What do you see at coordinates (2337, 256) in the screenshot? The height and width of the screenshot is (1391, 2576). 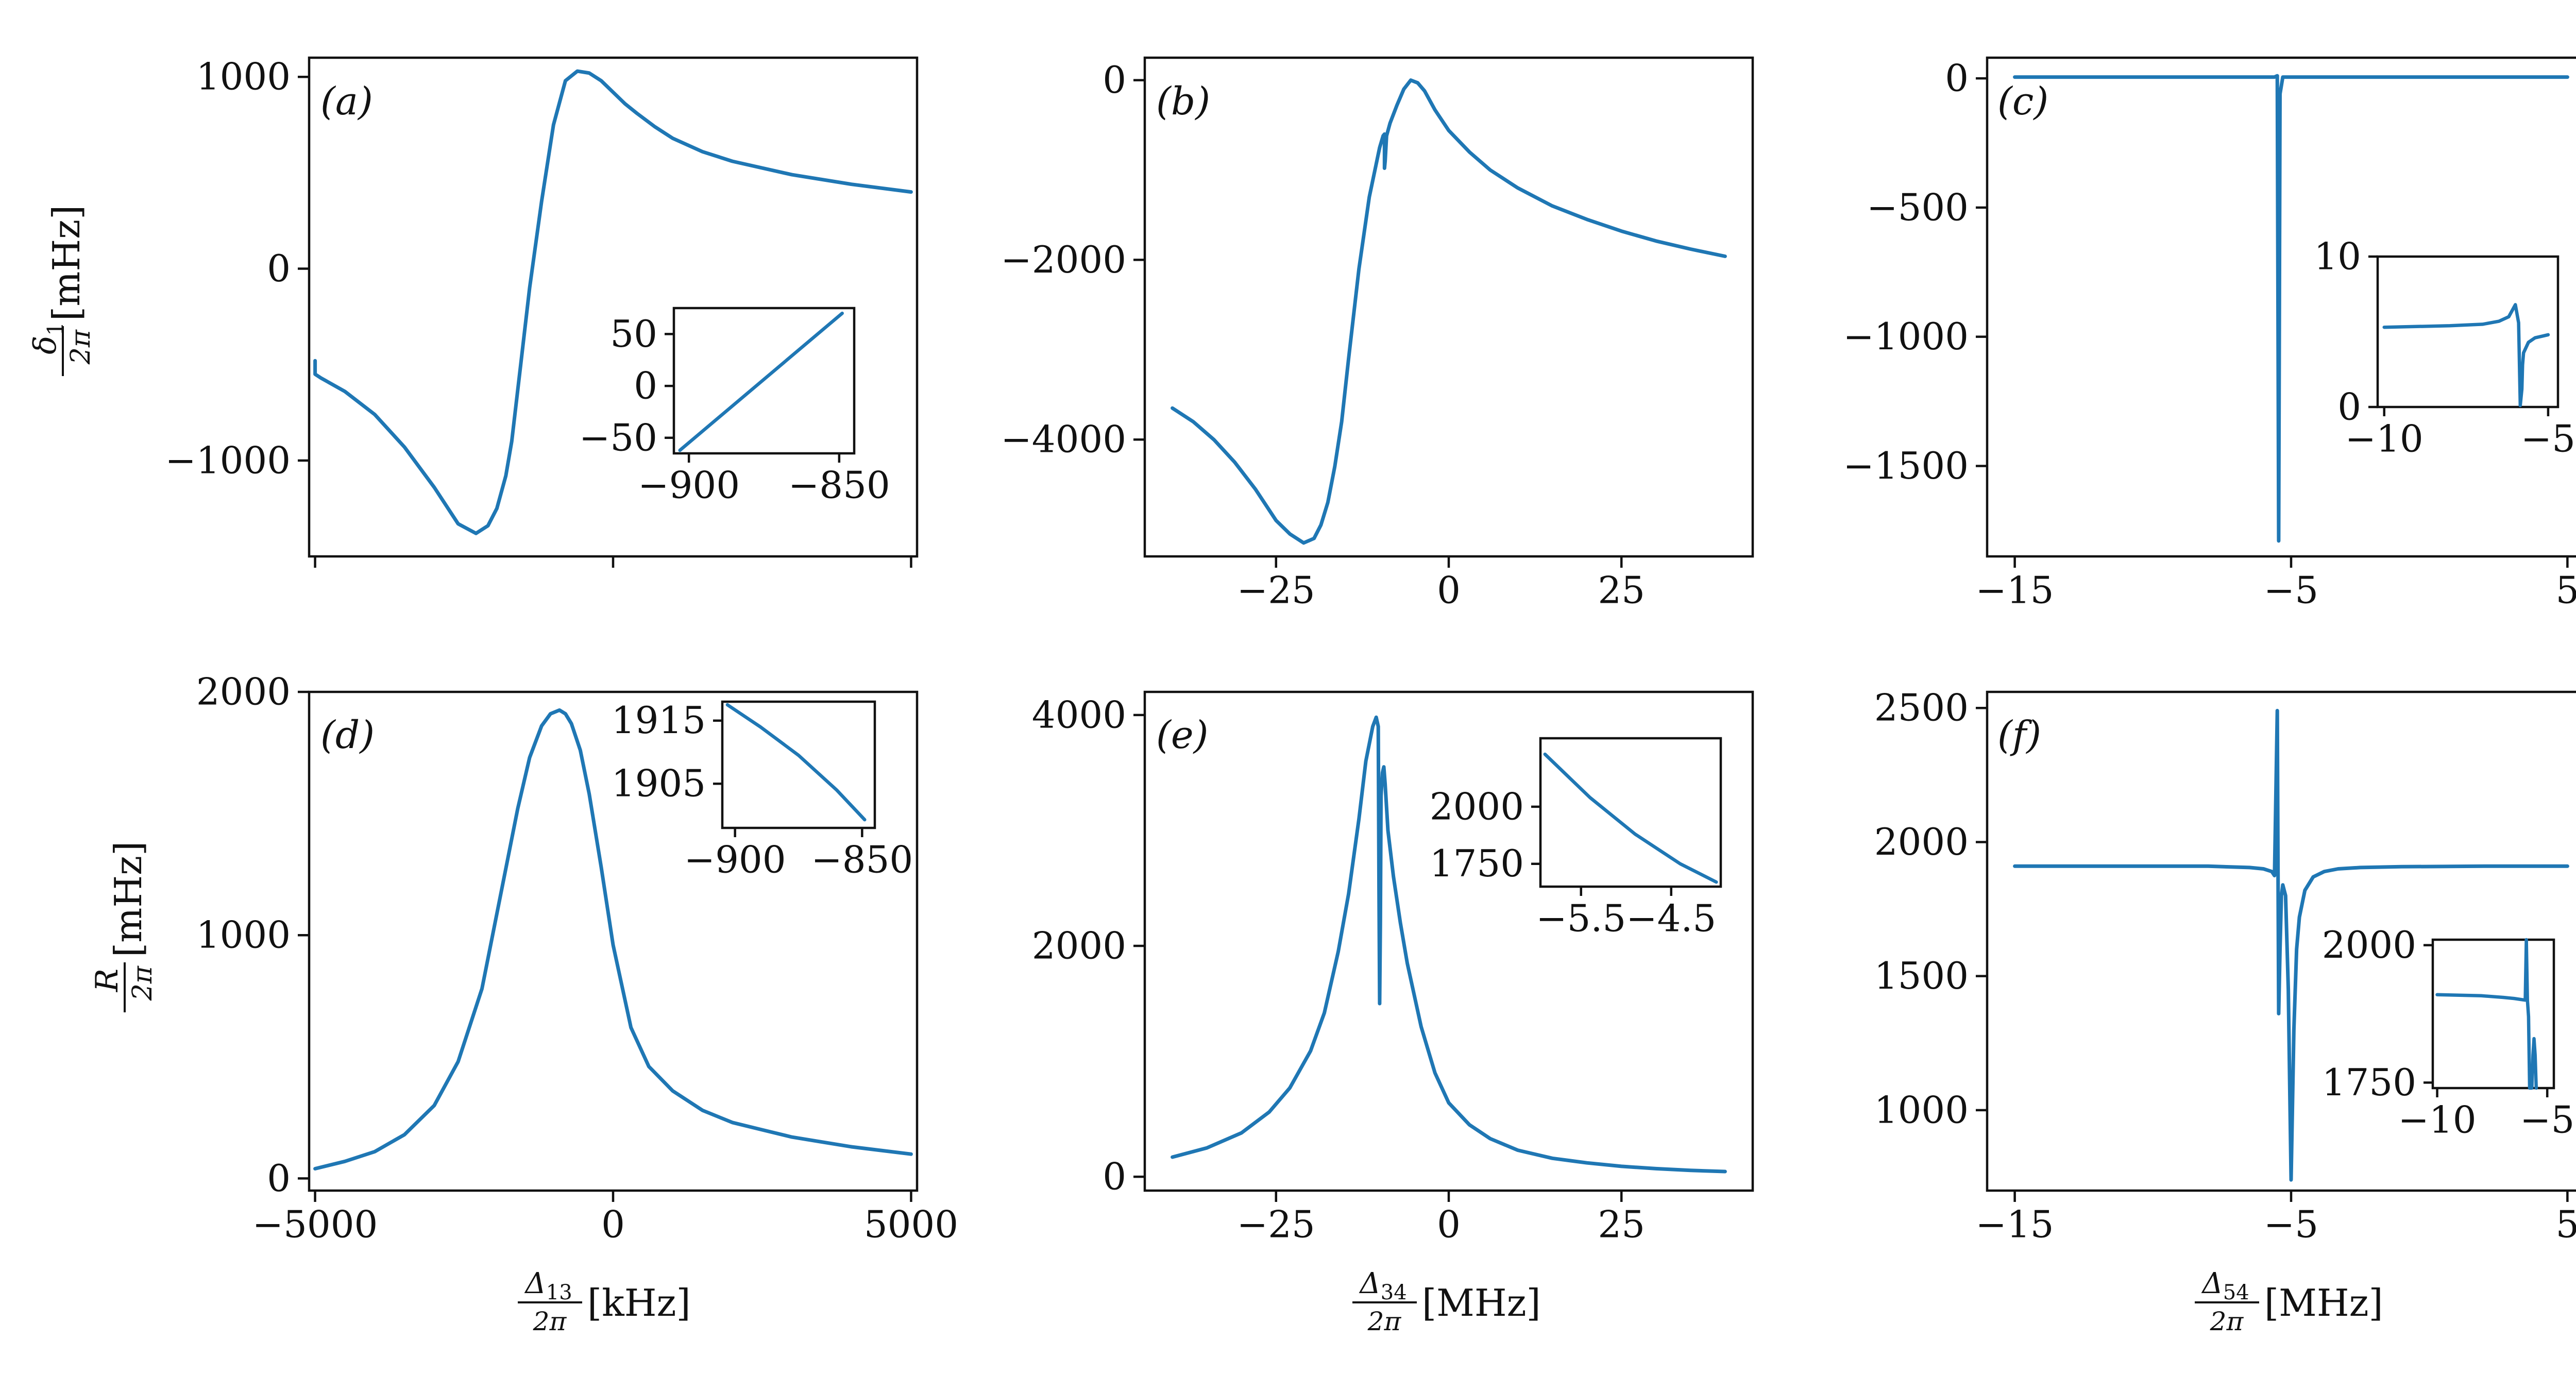 I see `panel-c-inset-ytick-label: 10` at bounding box center [2337, 256].